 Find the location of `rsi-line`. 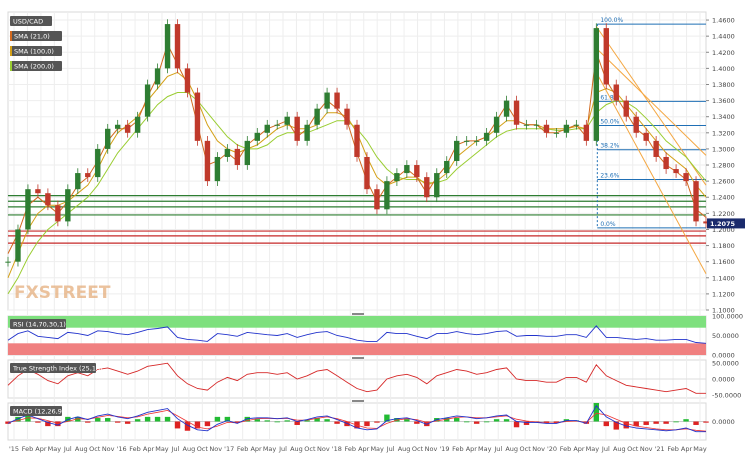

rsi-line is located at coordinates (357, 334).